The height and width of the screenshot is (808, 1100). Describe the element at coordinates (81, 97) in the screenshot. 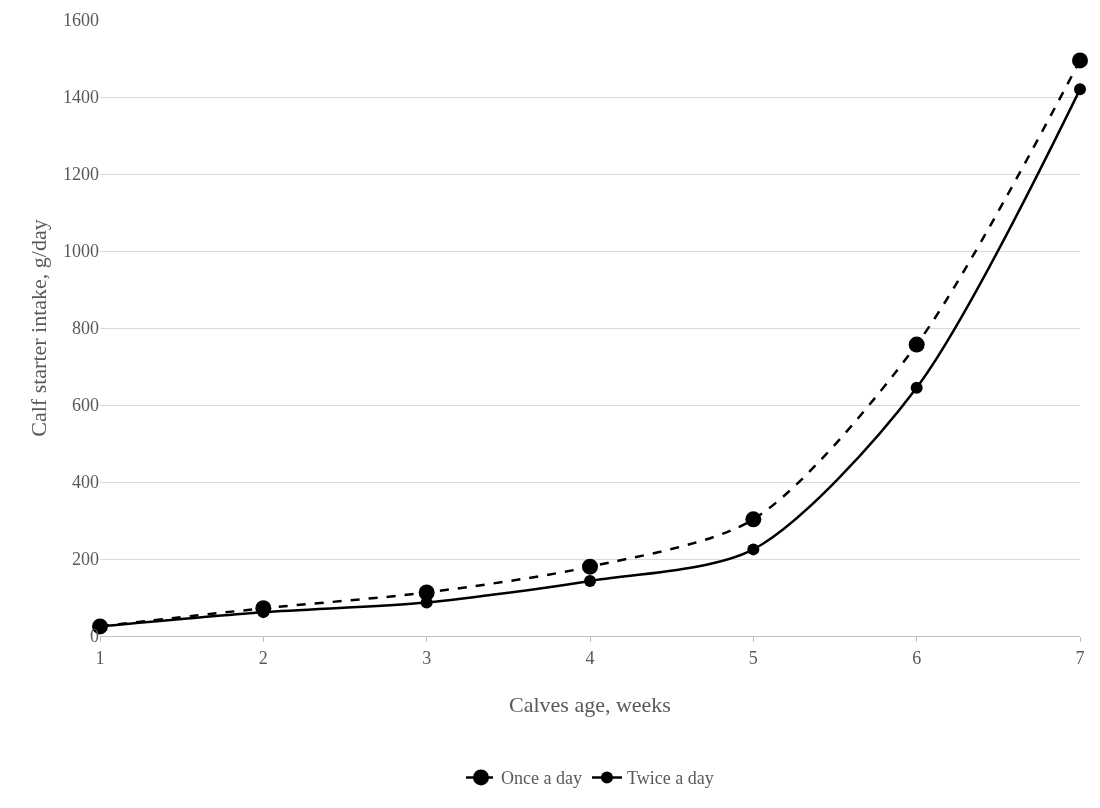

I see `y-tick-label: 1400` at that location.